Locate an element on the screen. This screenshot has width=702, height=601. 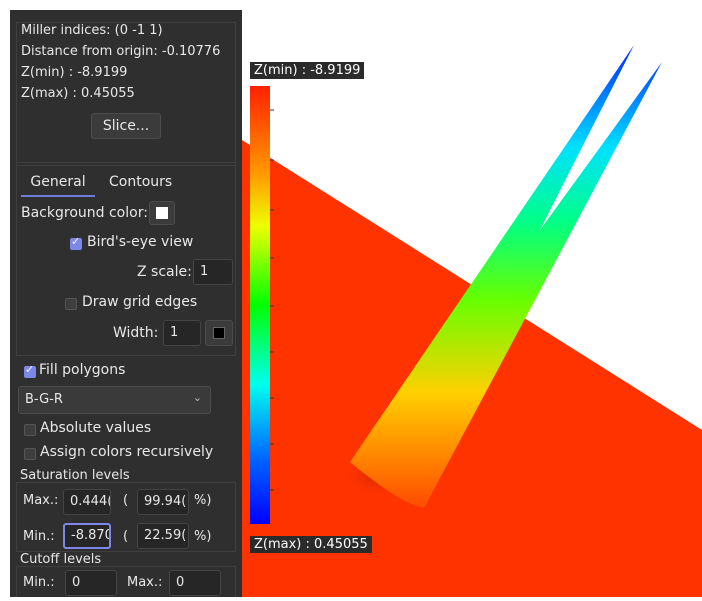
draw-grid-label: Draw grid edges is located at coordinates (140, 302).